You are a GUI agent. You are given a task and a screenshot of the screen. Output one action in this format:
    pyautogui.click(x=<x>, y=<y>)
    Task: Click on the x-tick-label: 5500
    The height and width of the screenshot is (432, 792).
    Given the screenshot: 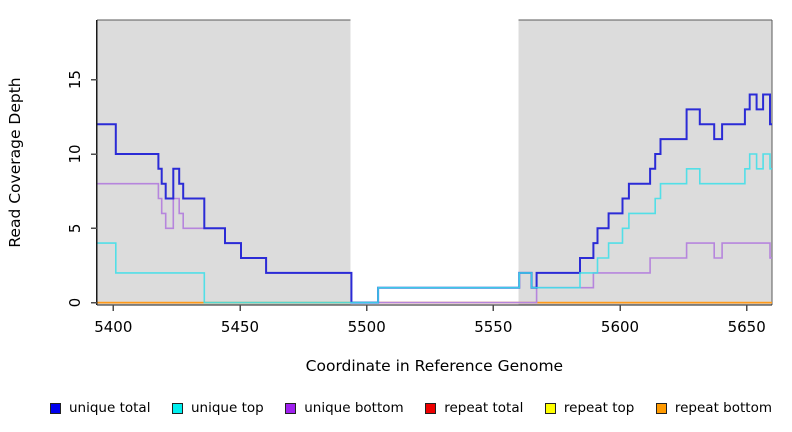 What is the action you would take?
    pyautogui.click(x=367, y=327)
    